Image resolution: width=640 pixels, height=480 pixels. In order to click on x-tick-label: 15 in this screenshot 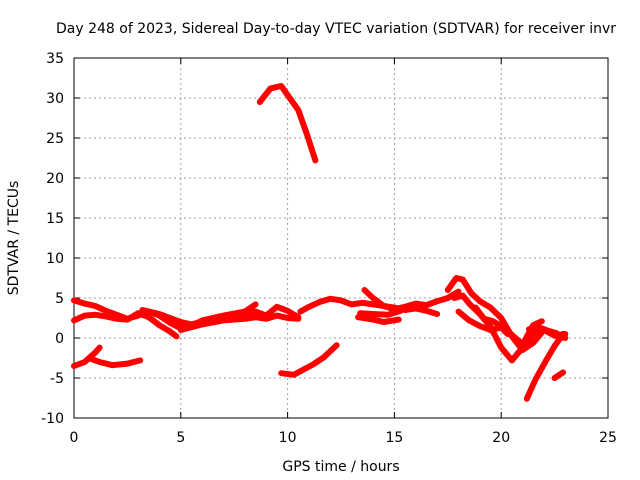, I will do `click(394, 438)`.